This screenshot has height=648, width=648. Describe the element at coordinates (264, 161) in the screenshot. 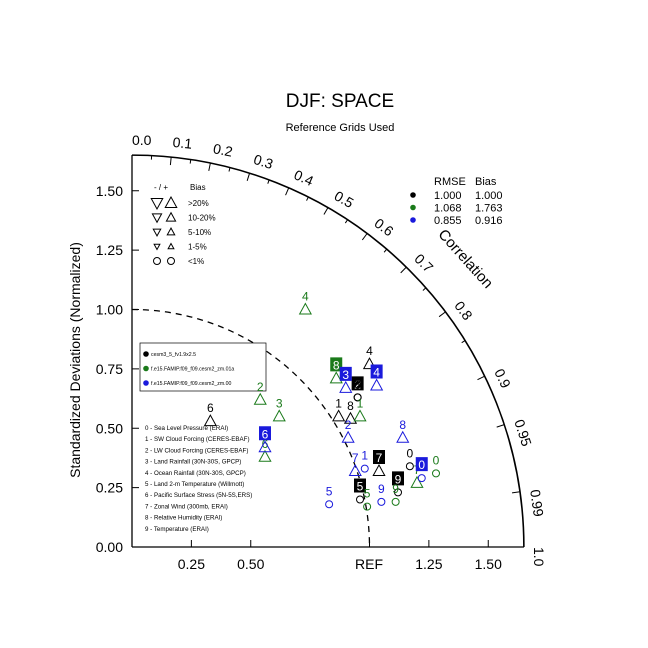

I see `corr-tick-label: 0.3` at that location.